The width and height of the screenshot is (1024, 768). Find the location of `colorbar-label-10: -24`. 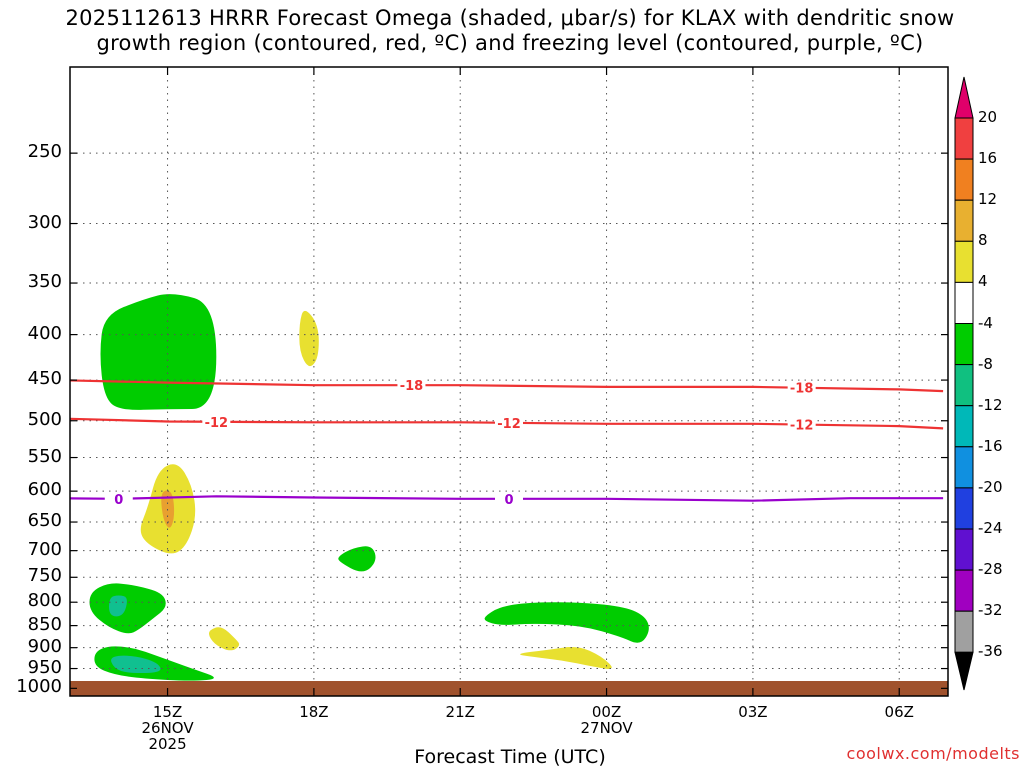

colorbar-label-10: -24 is located at coordinates (990, 528).